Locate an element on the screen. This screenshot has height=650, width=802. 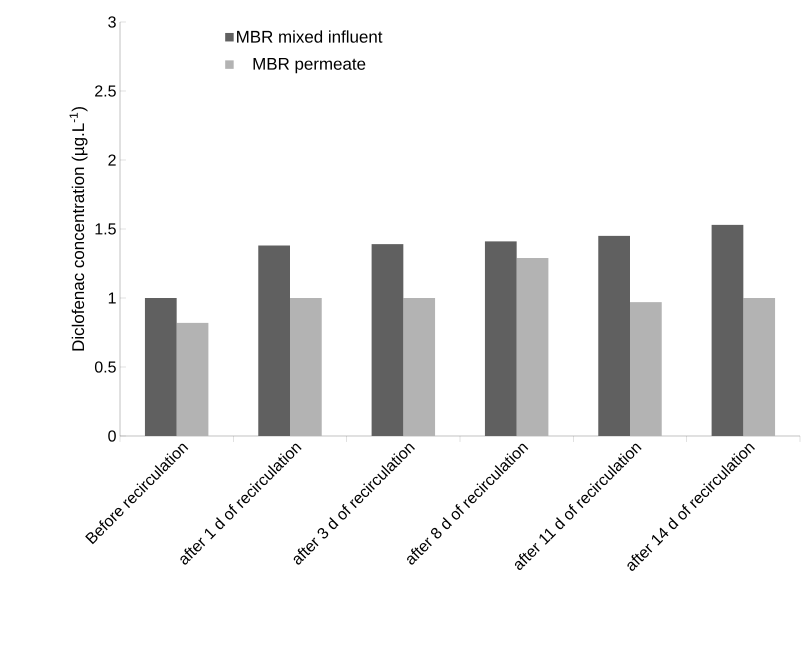
y-tick-label: 2 is located at coordinates (112, 160).